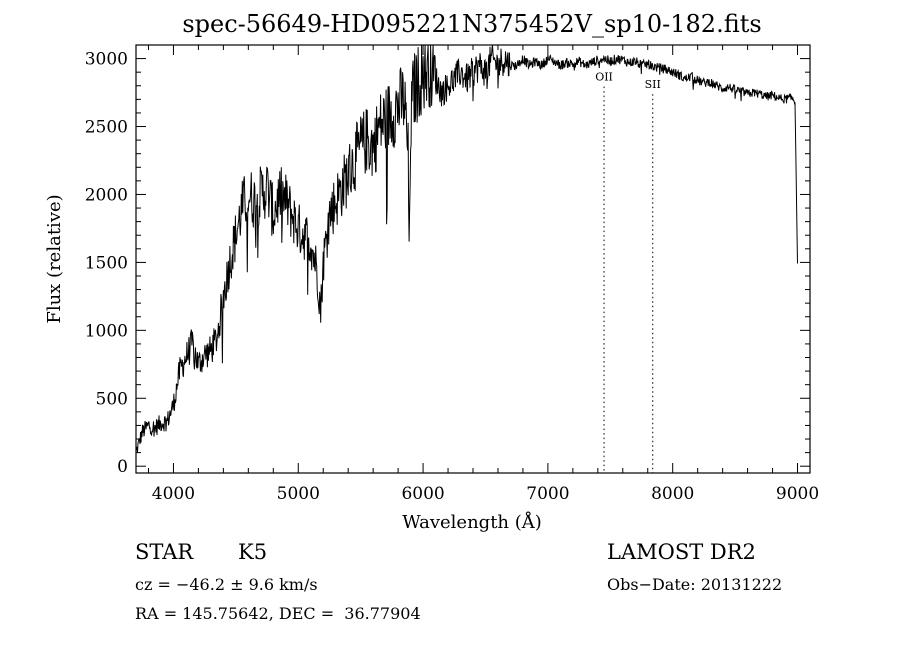  Describe the element at coordinates (106, 263) in the screenshot. I see `y-tick-label: 1500` at that location.